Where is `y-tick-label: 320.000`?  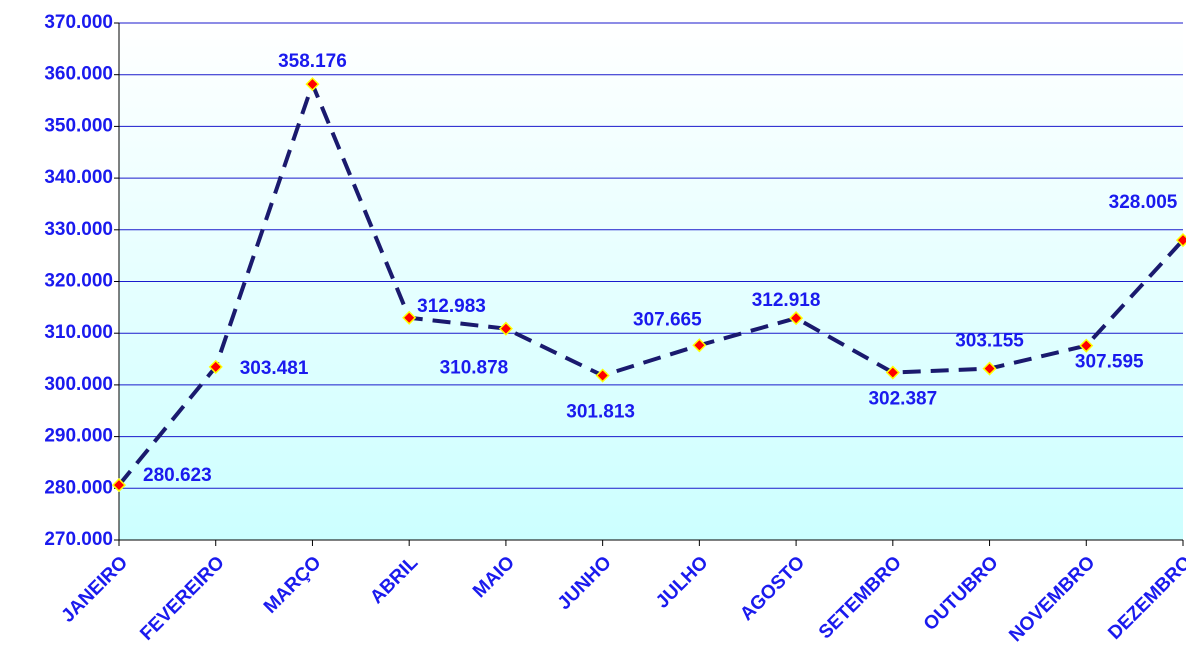
y-tick-label: 320.000 is located at coordinates (78, 281).